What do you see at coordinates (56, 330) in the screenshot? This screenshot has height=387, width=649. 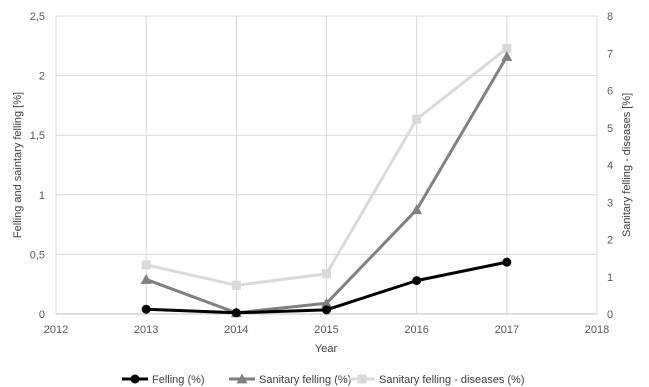 I see `x-tick-label: 2012` at bounding box center [56, 330].